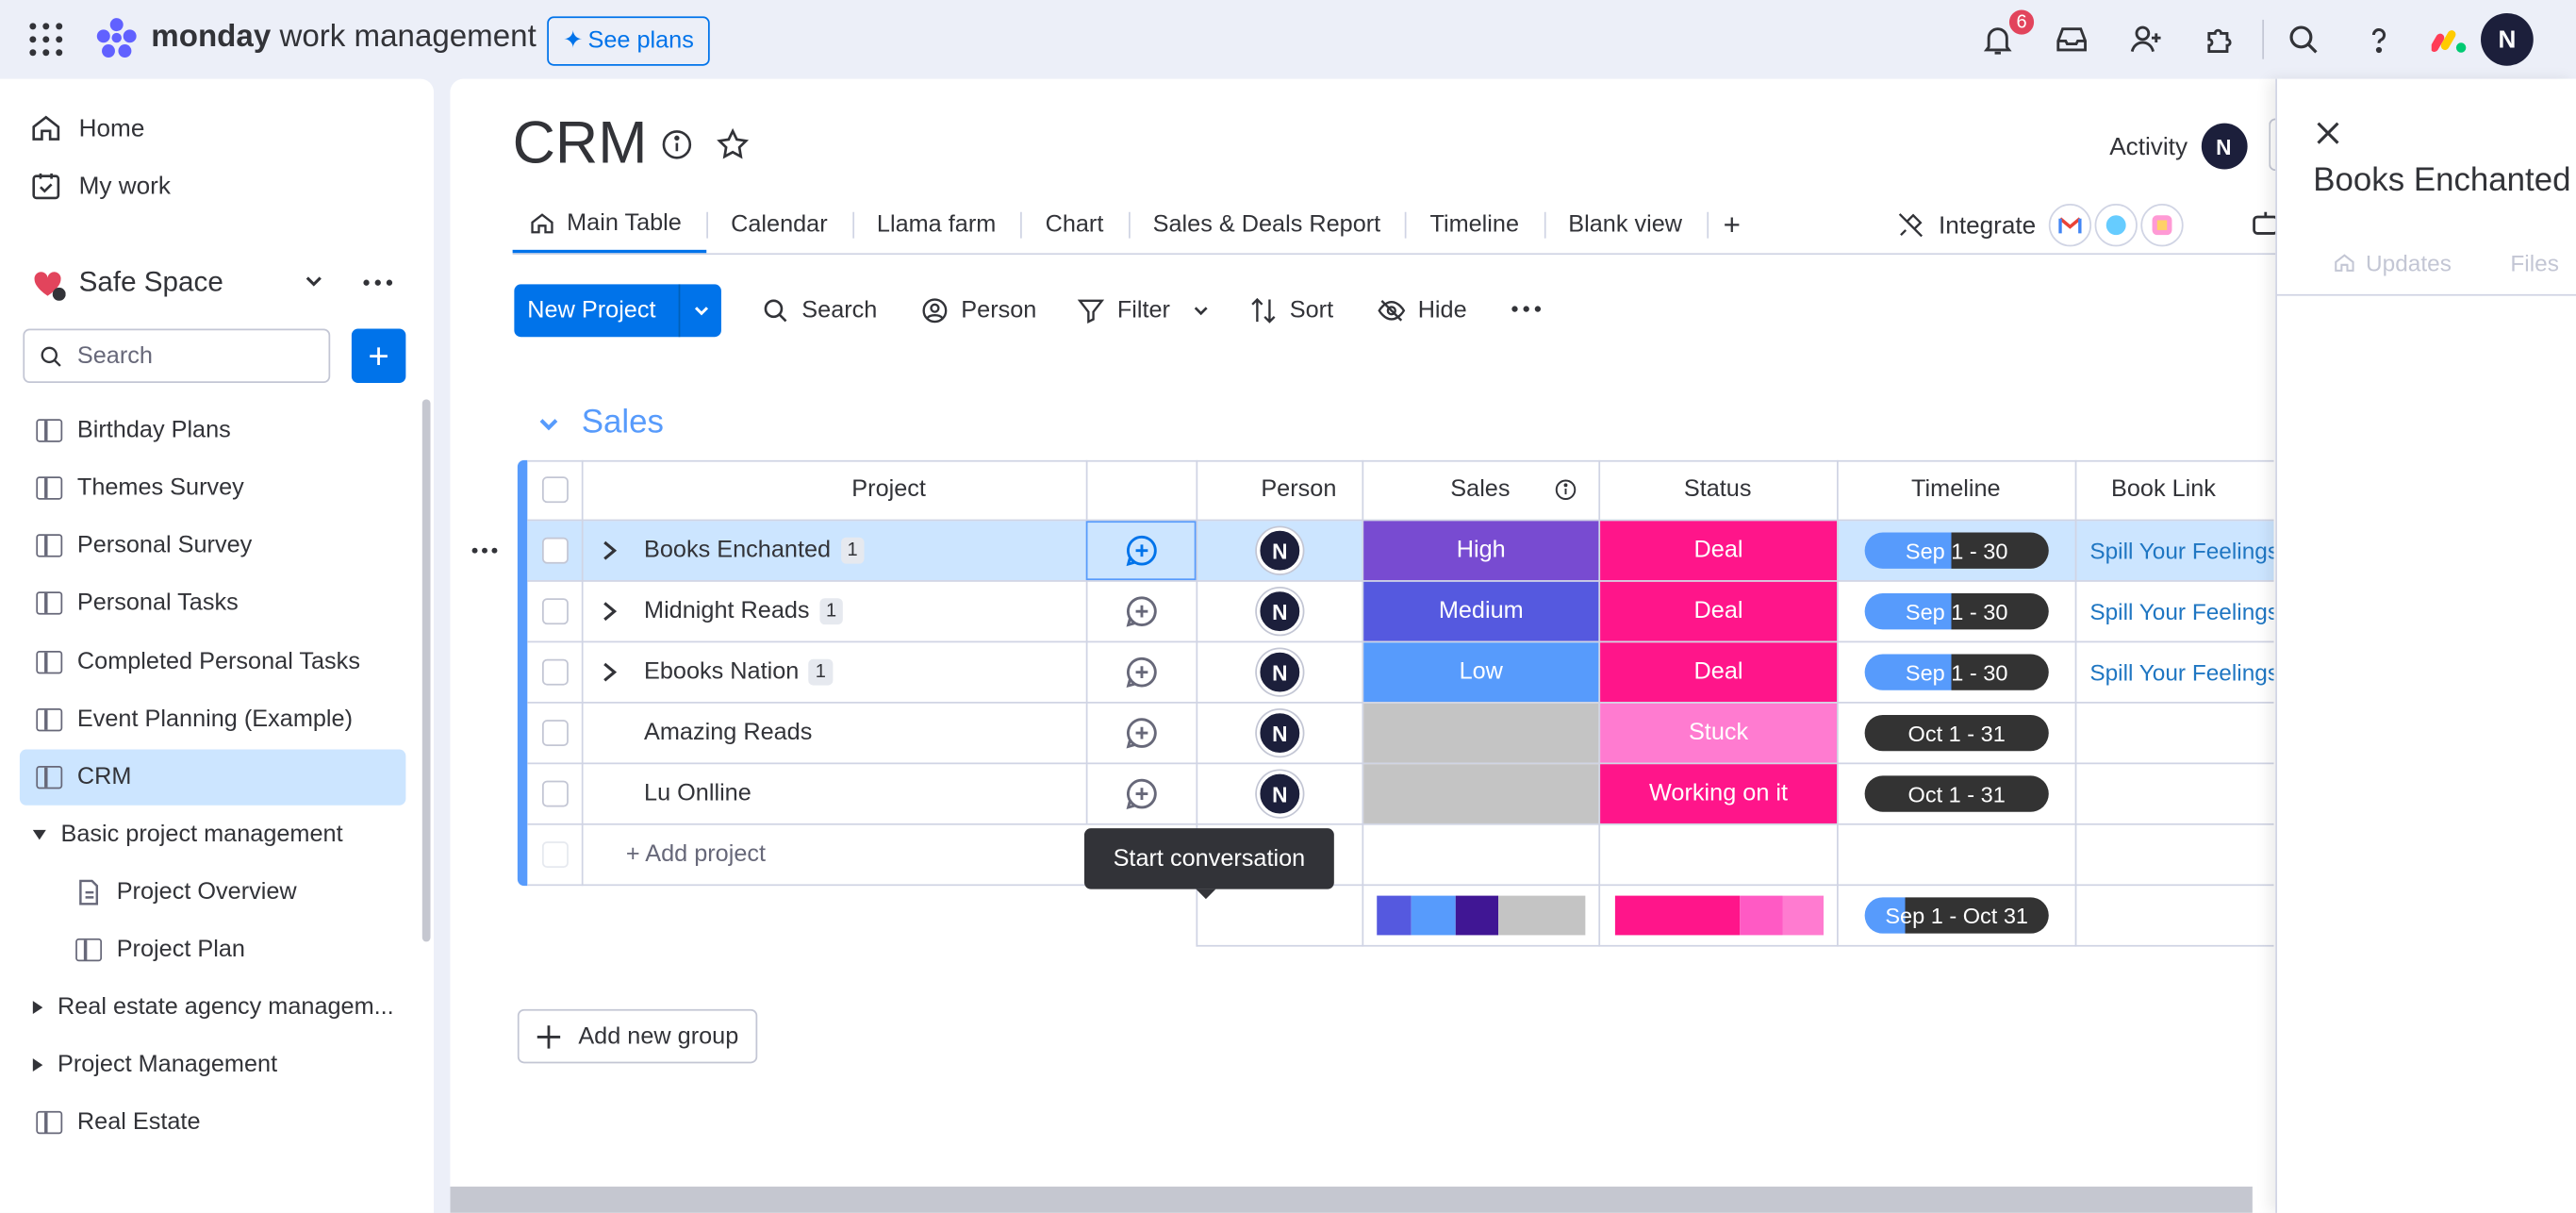  I want to click on sidebar-search-input: Search, so click(177, 355).